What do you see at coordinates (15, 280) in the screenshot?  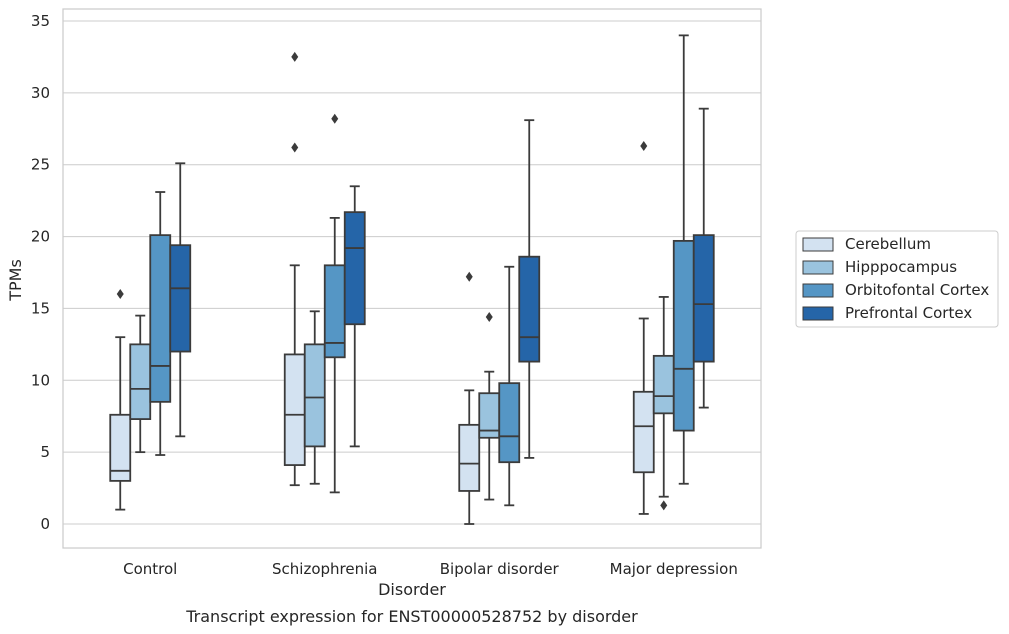 I see `y-axis-title: TPMs` at bounding box center [15, 280].